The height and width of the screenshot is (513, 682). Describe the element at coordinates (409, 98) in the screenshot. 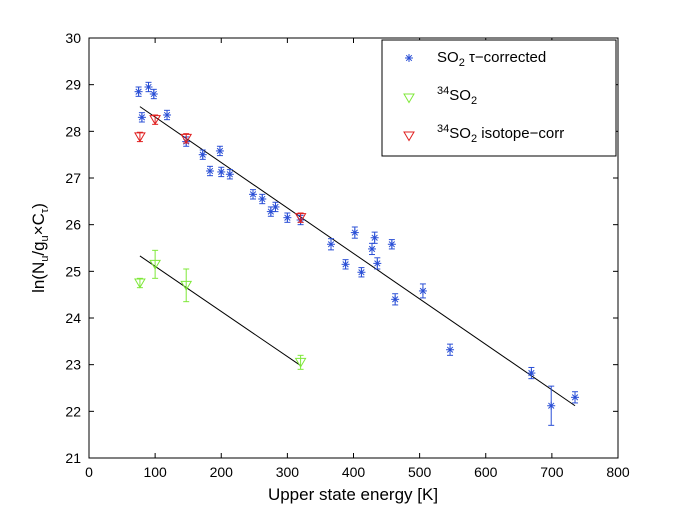

I see `legend-marker-34so2` at that location.